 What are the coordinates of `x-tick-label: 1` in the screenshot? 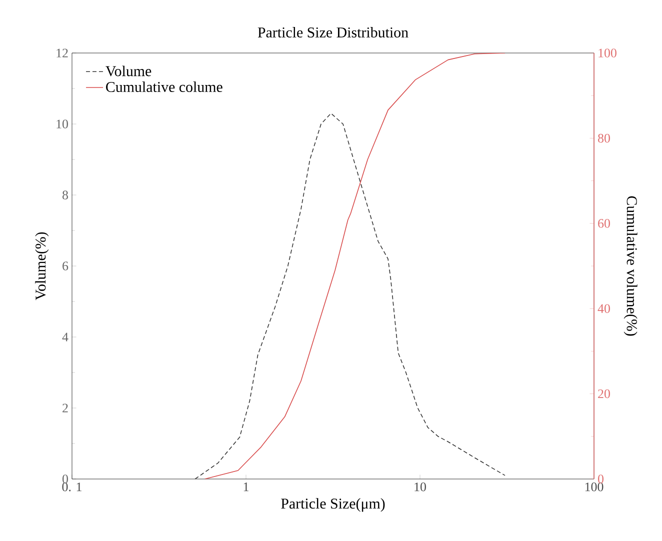 It's located at (246, 487).